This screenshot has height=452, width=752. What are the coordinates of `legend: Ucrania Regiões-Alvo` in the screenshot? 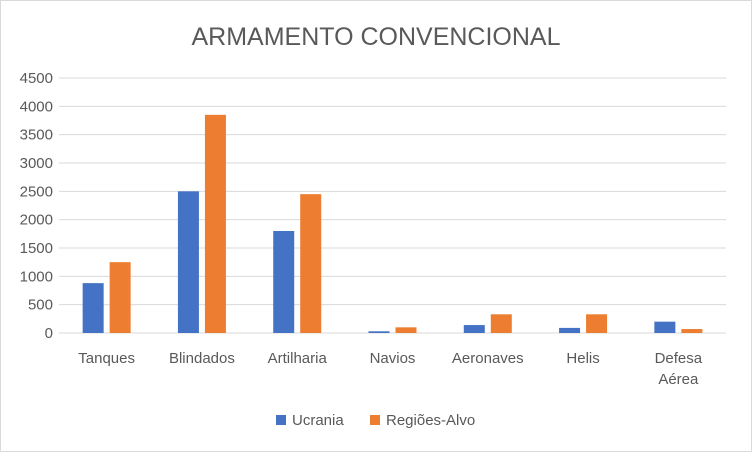 It's located at (375, 420).